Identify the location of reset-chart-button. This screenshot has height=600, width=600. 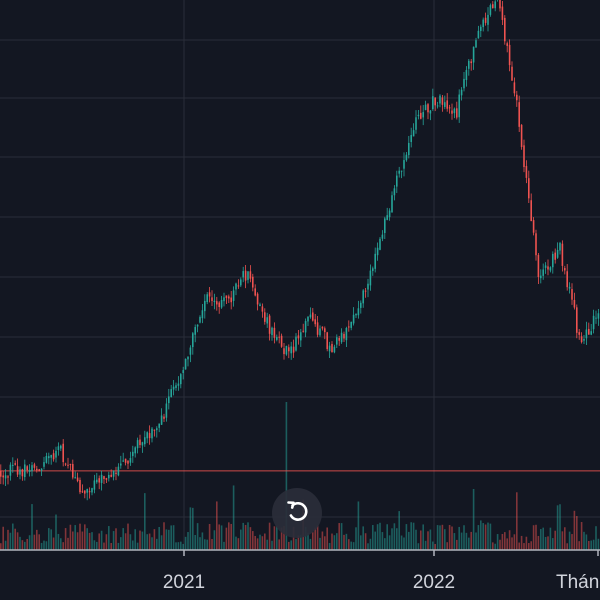
(297, 513).